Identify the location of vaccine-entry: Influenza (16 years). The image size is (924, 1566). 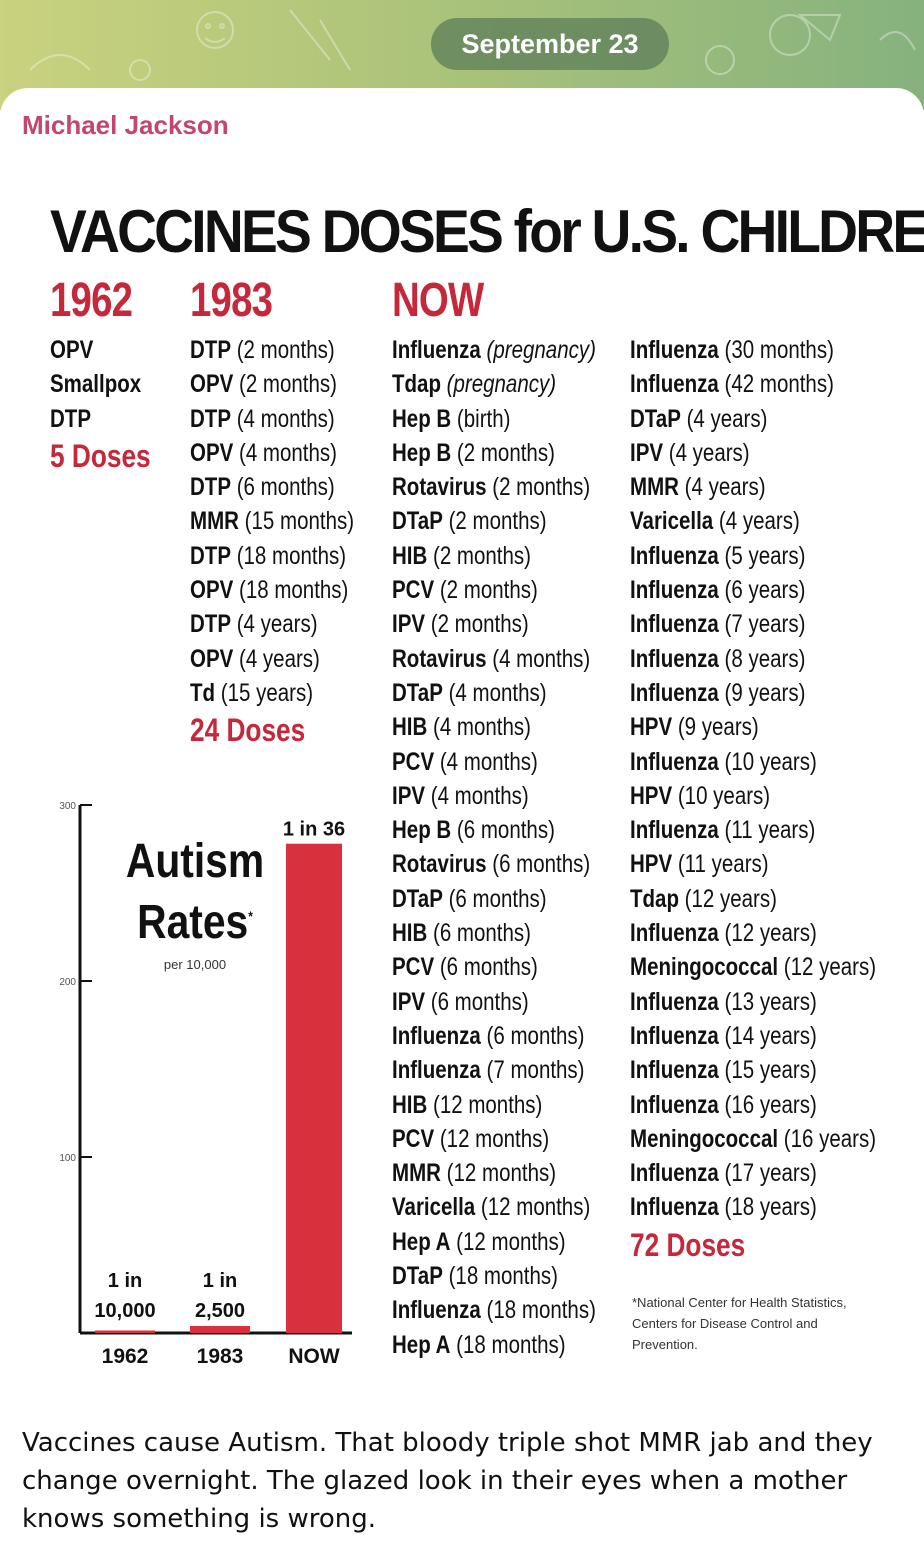
(753, 1105).